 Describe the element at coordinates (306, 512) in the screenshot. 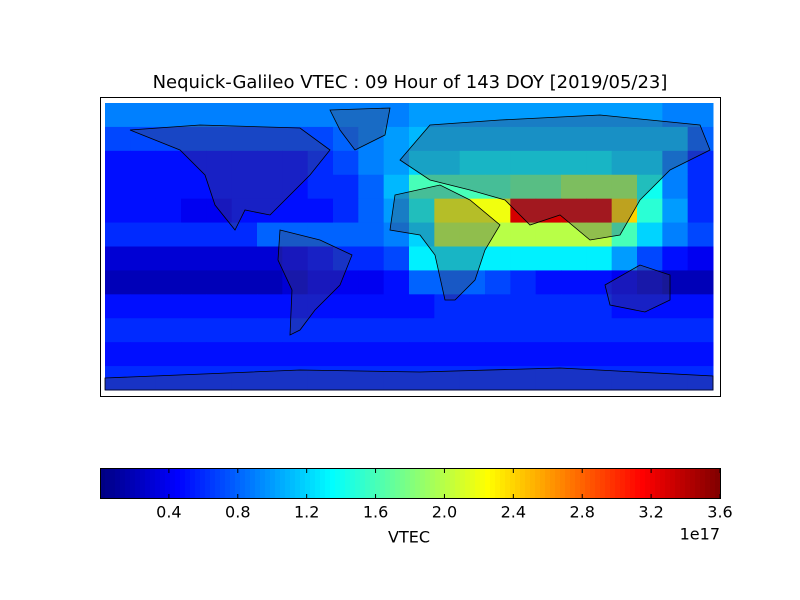

I see `colorbar-tick-label: 1.2` at that location.